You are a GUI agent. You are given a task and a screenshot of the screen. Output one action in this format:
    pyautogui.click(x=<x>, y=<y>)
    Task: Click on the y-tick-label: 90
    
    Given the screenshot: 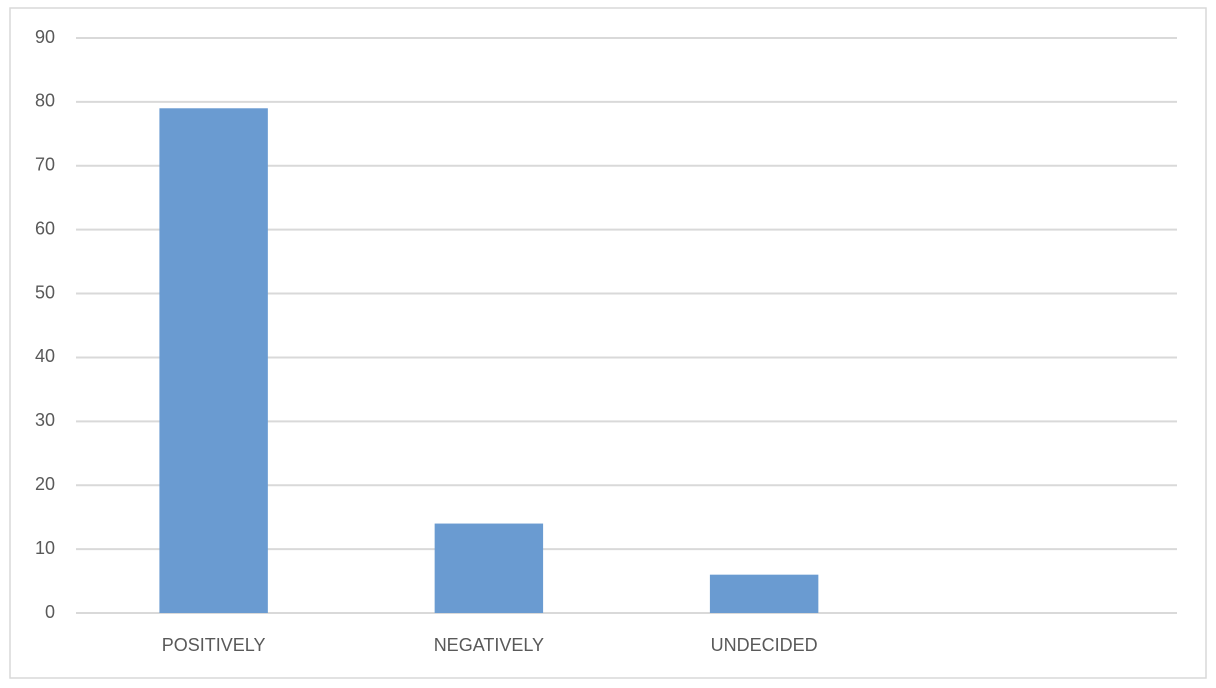 What is the action you would take?
    pyautogui.click(x=45, y=37)
    